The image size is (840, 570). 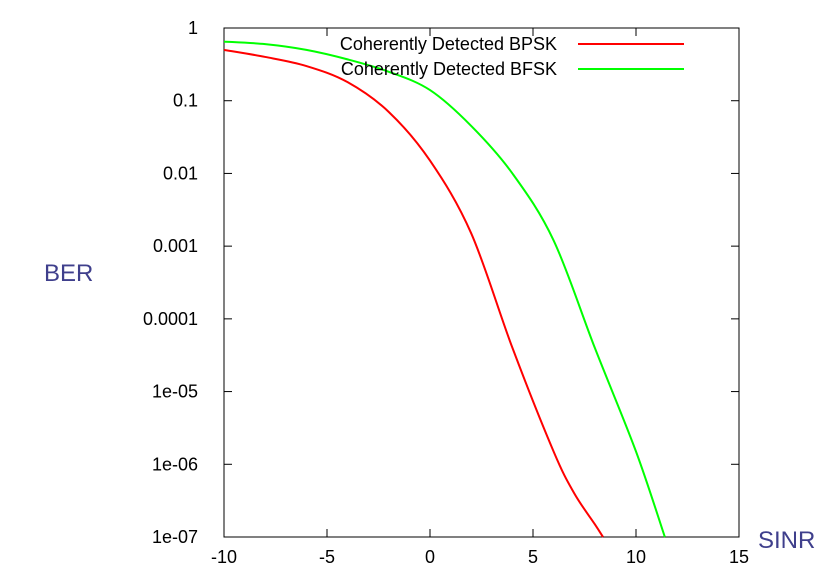 I want to click on legend-label: Coherently Detected BFSK, so click(x=449, y=69).